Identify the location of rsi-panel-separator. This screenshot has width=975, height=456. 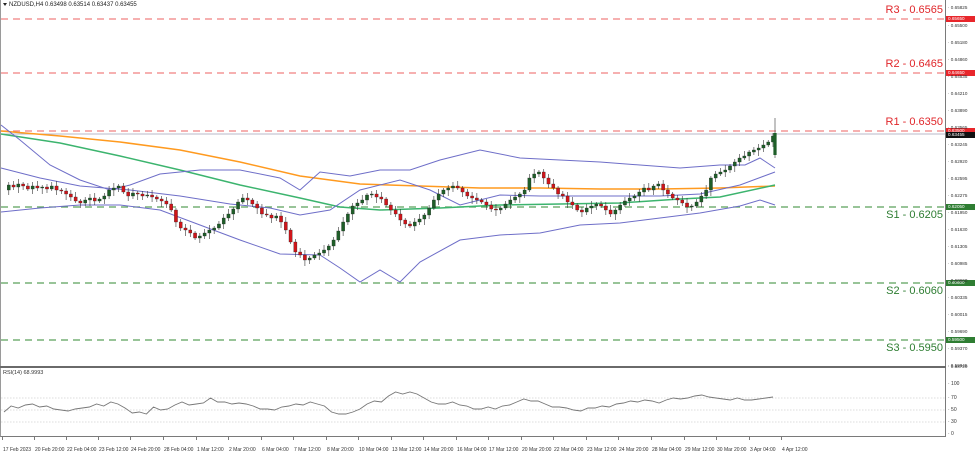
(473, 367).